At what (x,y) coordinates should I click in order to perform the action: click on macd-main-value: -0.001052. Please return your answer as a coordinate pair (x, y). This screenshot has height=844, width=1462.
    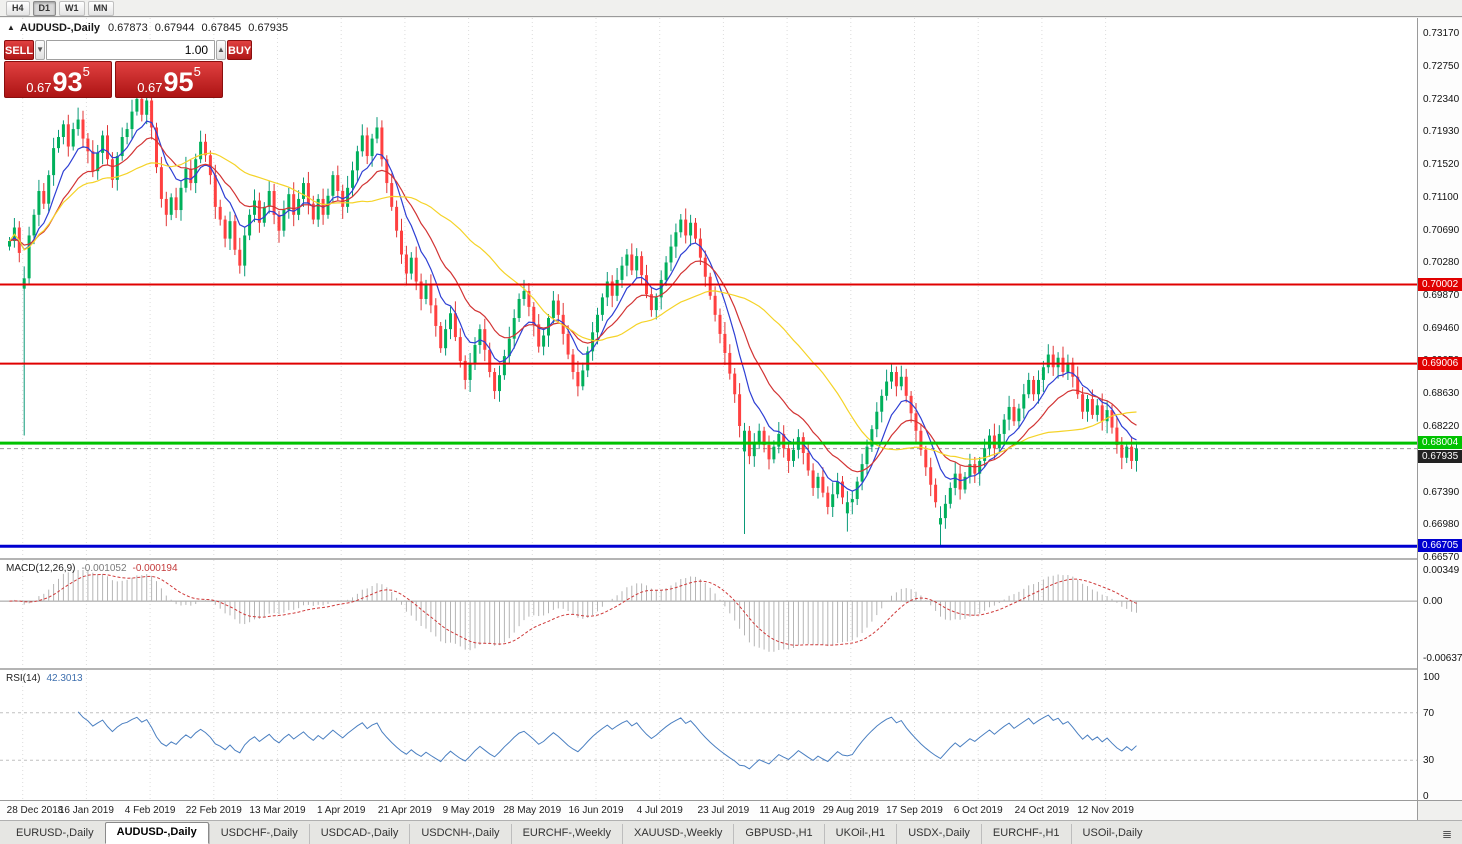
    Looking at the image, I should click on (104, 568).